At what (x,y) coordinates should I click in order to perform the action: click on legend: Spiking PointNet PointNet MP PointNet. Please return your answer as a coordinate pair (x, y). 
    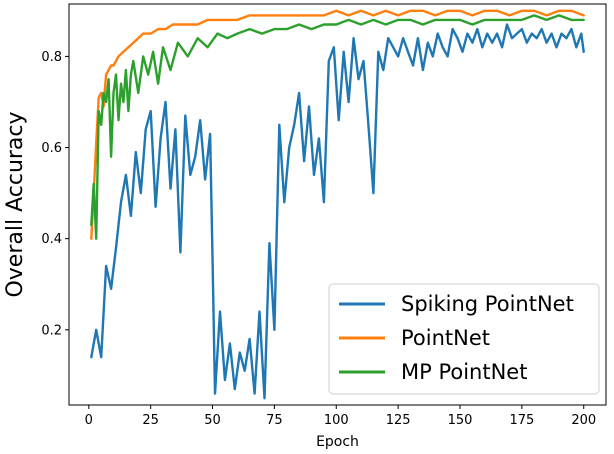
    Looking at the image, I should click on (464, 339).